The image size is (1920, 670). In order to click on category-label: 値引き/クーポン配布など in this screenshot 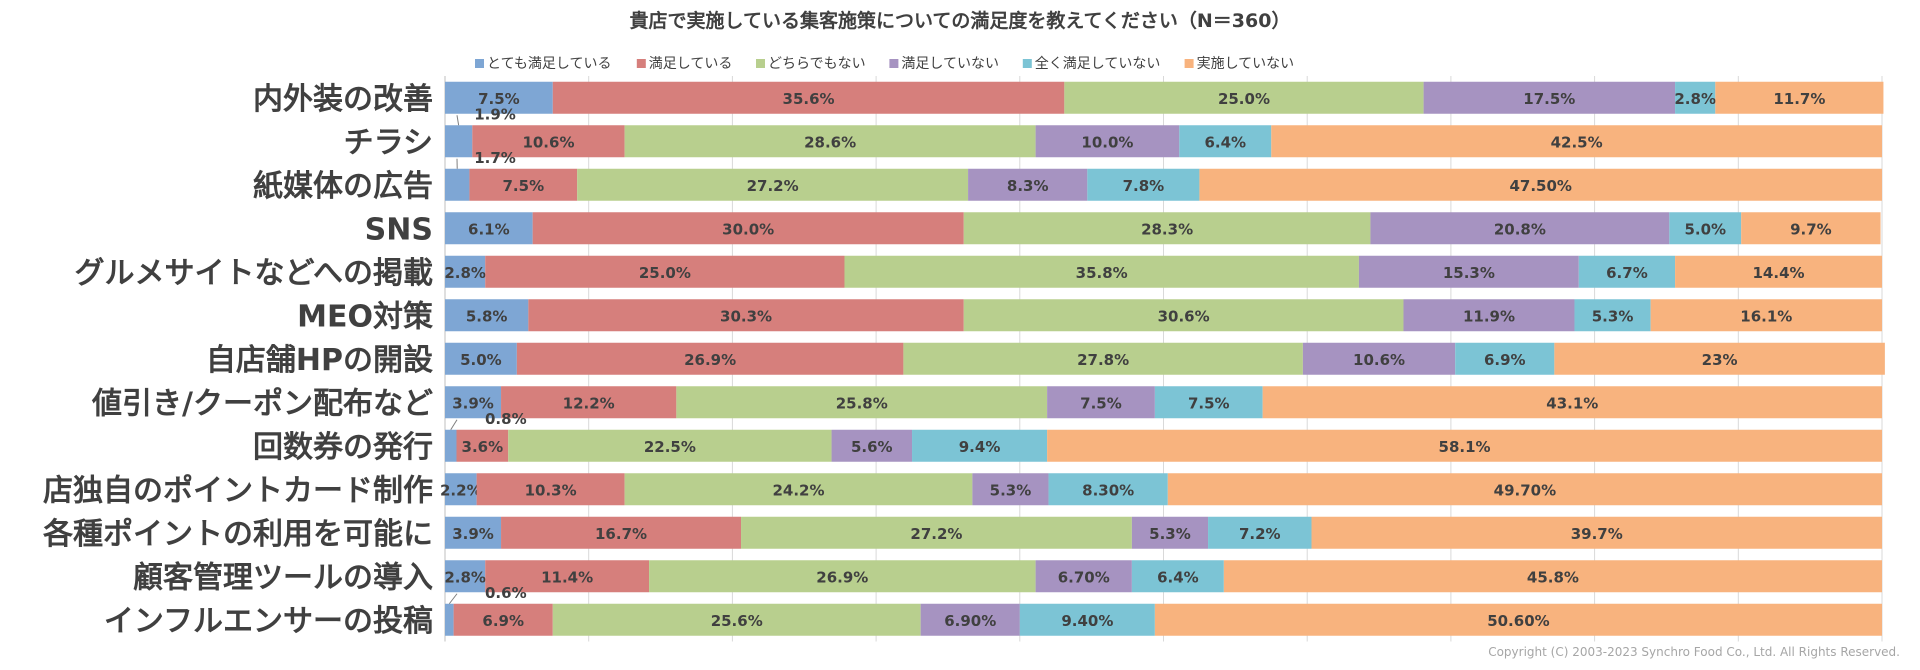, I will do `click(262, 403)`.